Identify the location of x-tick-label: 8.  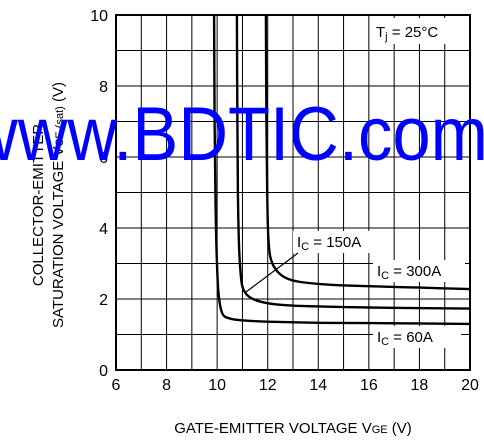
(166, 385).